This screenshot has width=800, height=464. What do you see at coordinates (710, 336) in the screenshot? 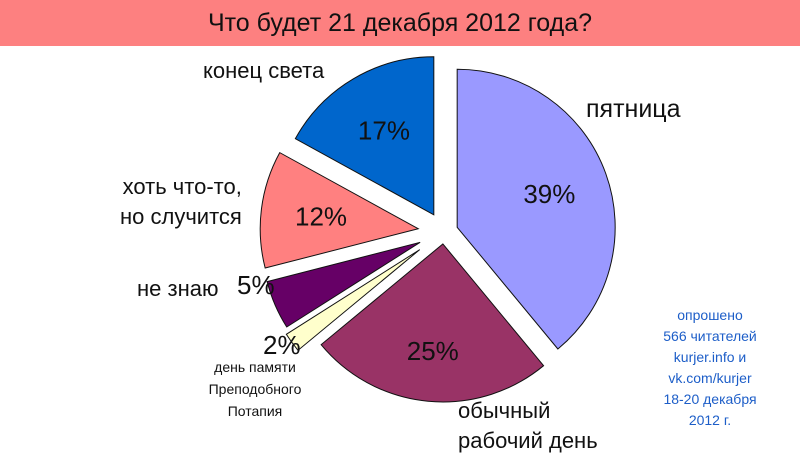
I see `source-line: 566 читателей` at bounding box center [710, 336].